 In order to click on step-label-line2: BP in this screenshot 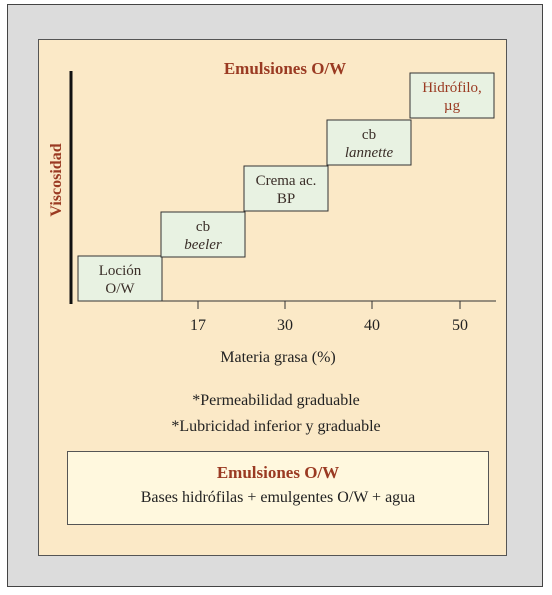, I will do `click(286, 199)`.